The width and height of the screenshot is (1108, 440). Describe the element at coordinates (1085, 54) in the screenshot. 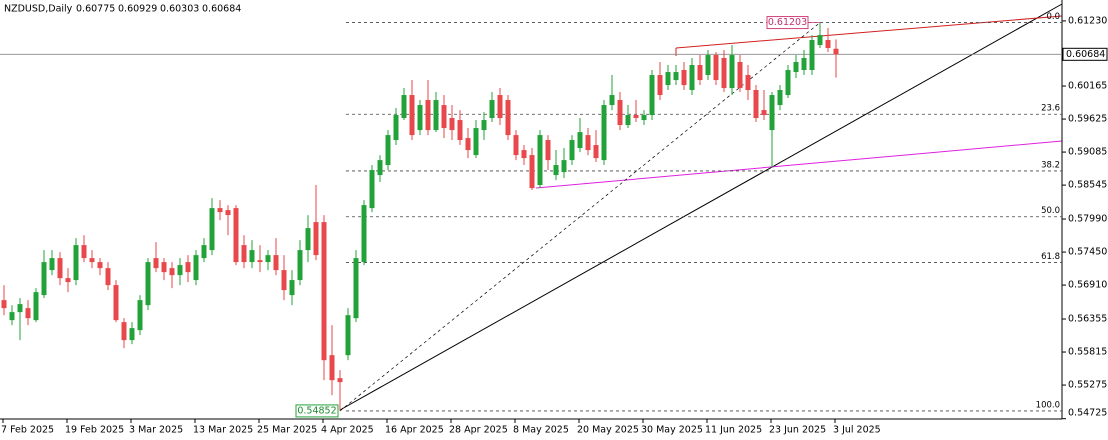

I see `current-price-box` at that location.